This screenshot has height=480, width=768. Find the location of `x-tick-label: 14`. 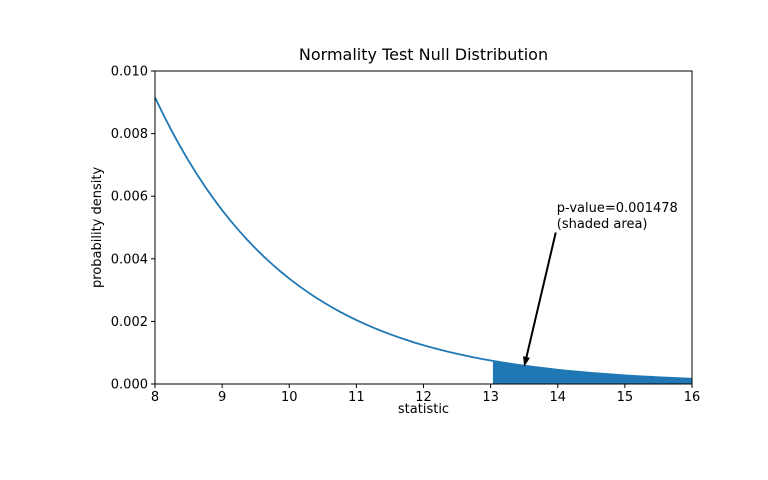

x-tick-label: 14 is located at coordinates (557, 397).